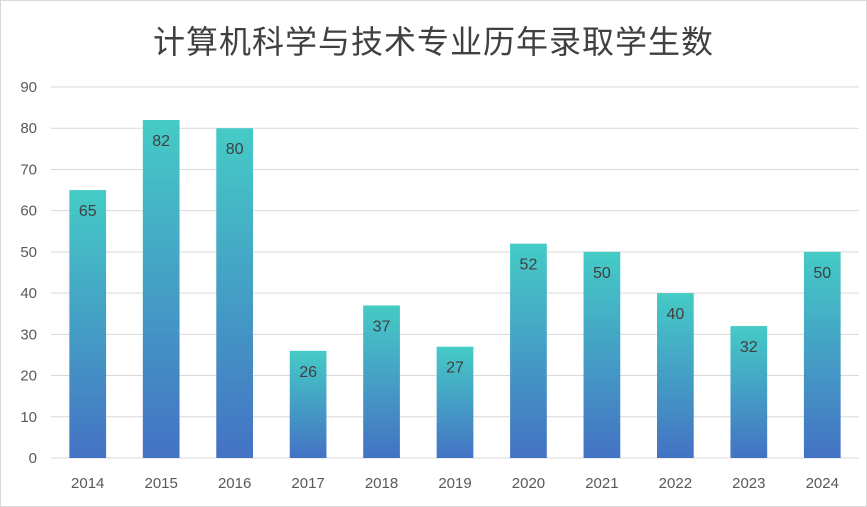  What do you see at coordinates (602, 354) in the screenshot?
I see `bar-2021` at bounding box center [602, 354].